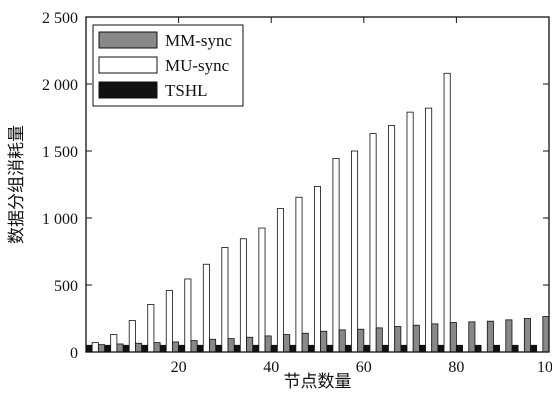 Image resolution: width=552 pixels, height=394 pixels. Describe the element at coordinates (128, 65) in the screenshot. I see `legend-swatch-mu-sync` at that location.